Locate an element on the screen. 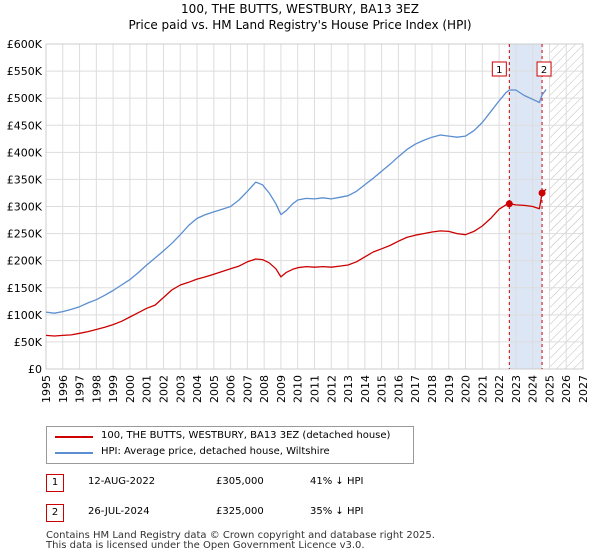  transaction-marker-label: 1 is located at coordinates (55, 483).